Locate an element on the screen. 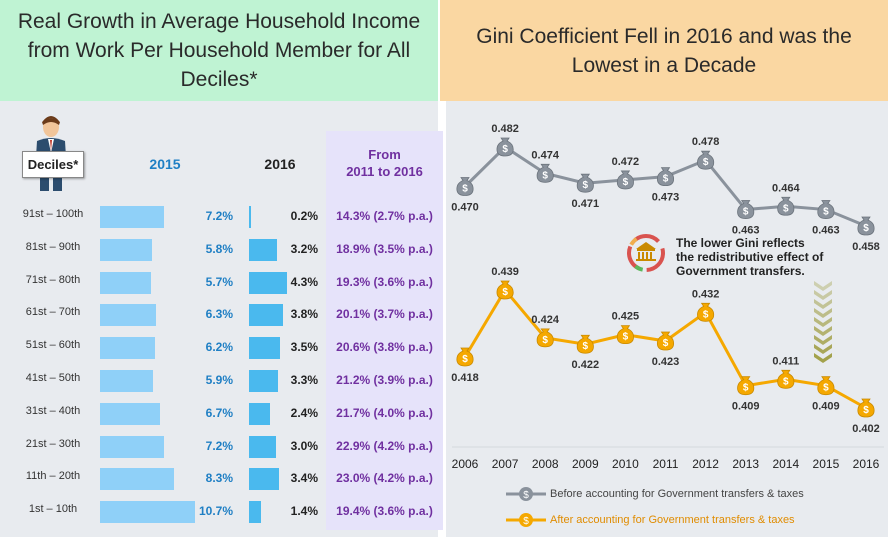 The width and height of the screenshot is (888, 537). value-2015: 6.3% is located at coordinates (219, 314).